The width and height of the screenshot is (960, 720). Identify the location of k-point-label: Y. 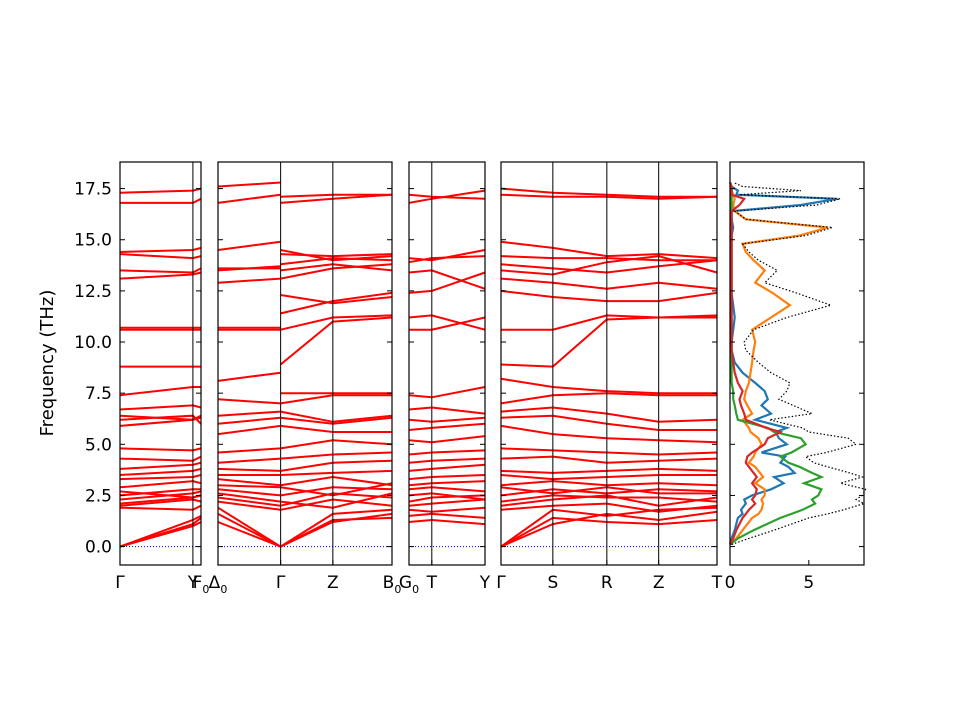
(485, 583).